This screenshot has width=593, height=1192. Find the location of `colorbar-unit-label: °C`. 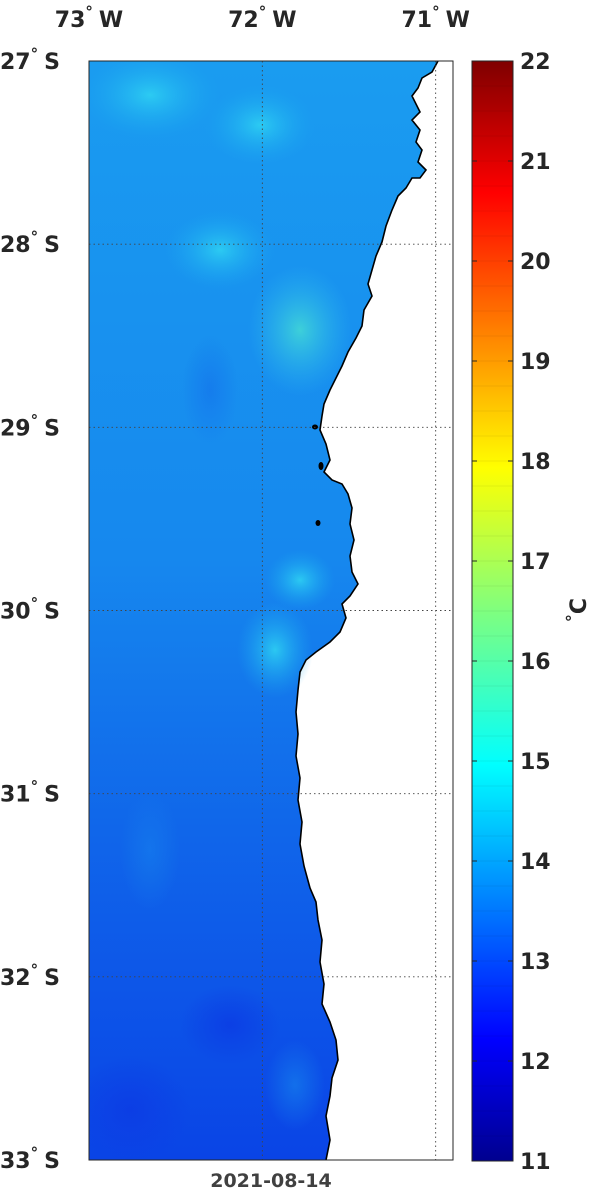

colorbar-unit-label: °C is located at coordinates (577, 610).